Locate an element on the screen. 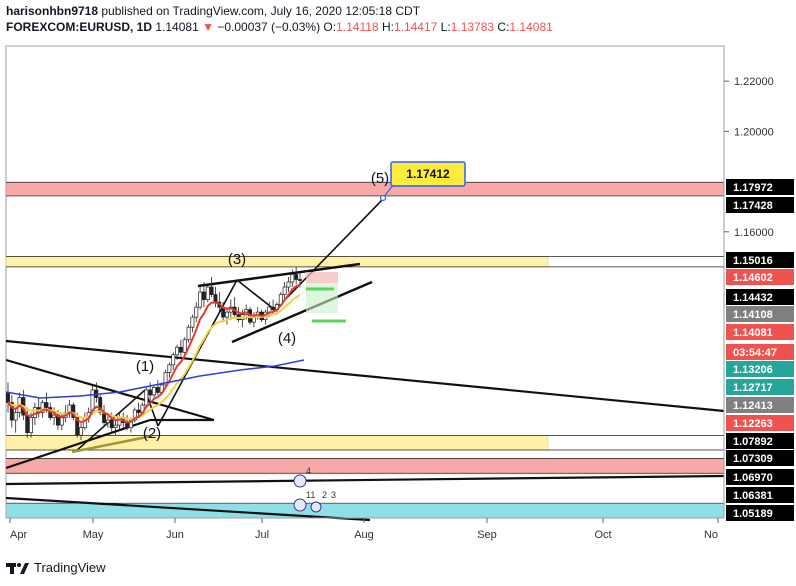  red-resistance-zone is located at coordinates (365, 189).